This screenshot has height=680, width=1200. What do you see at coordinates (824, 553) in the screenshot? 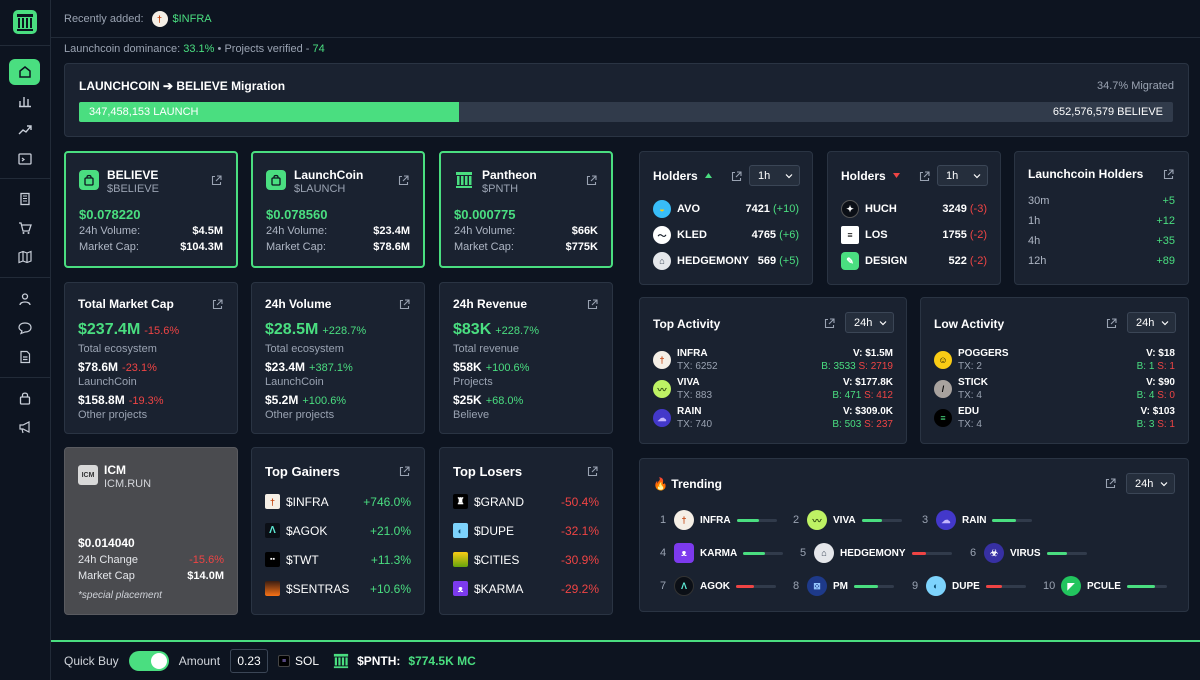
I see `hedgemony-token-icon: ⌂` at bounding box center [824, 553].